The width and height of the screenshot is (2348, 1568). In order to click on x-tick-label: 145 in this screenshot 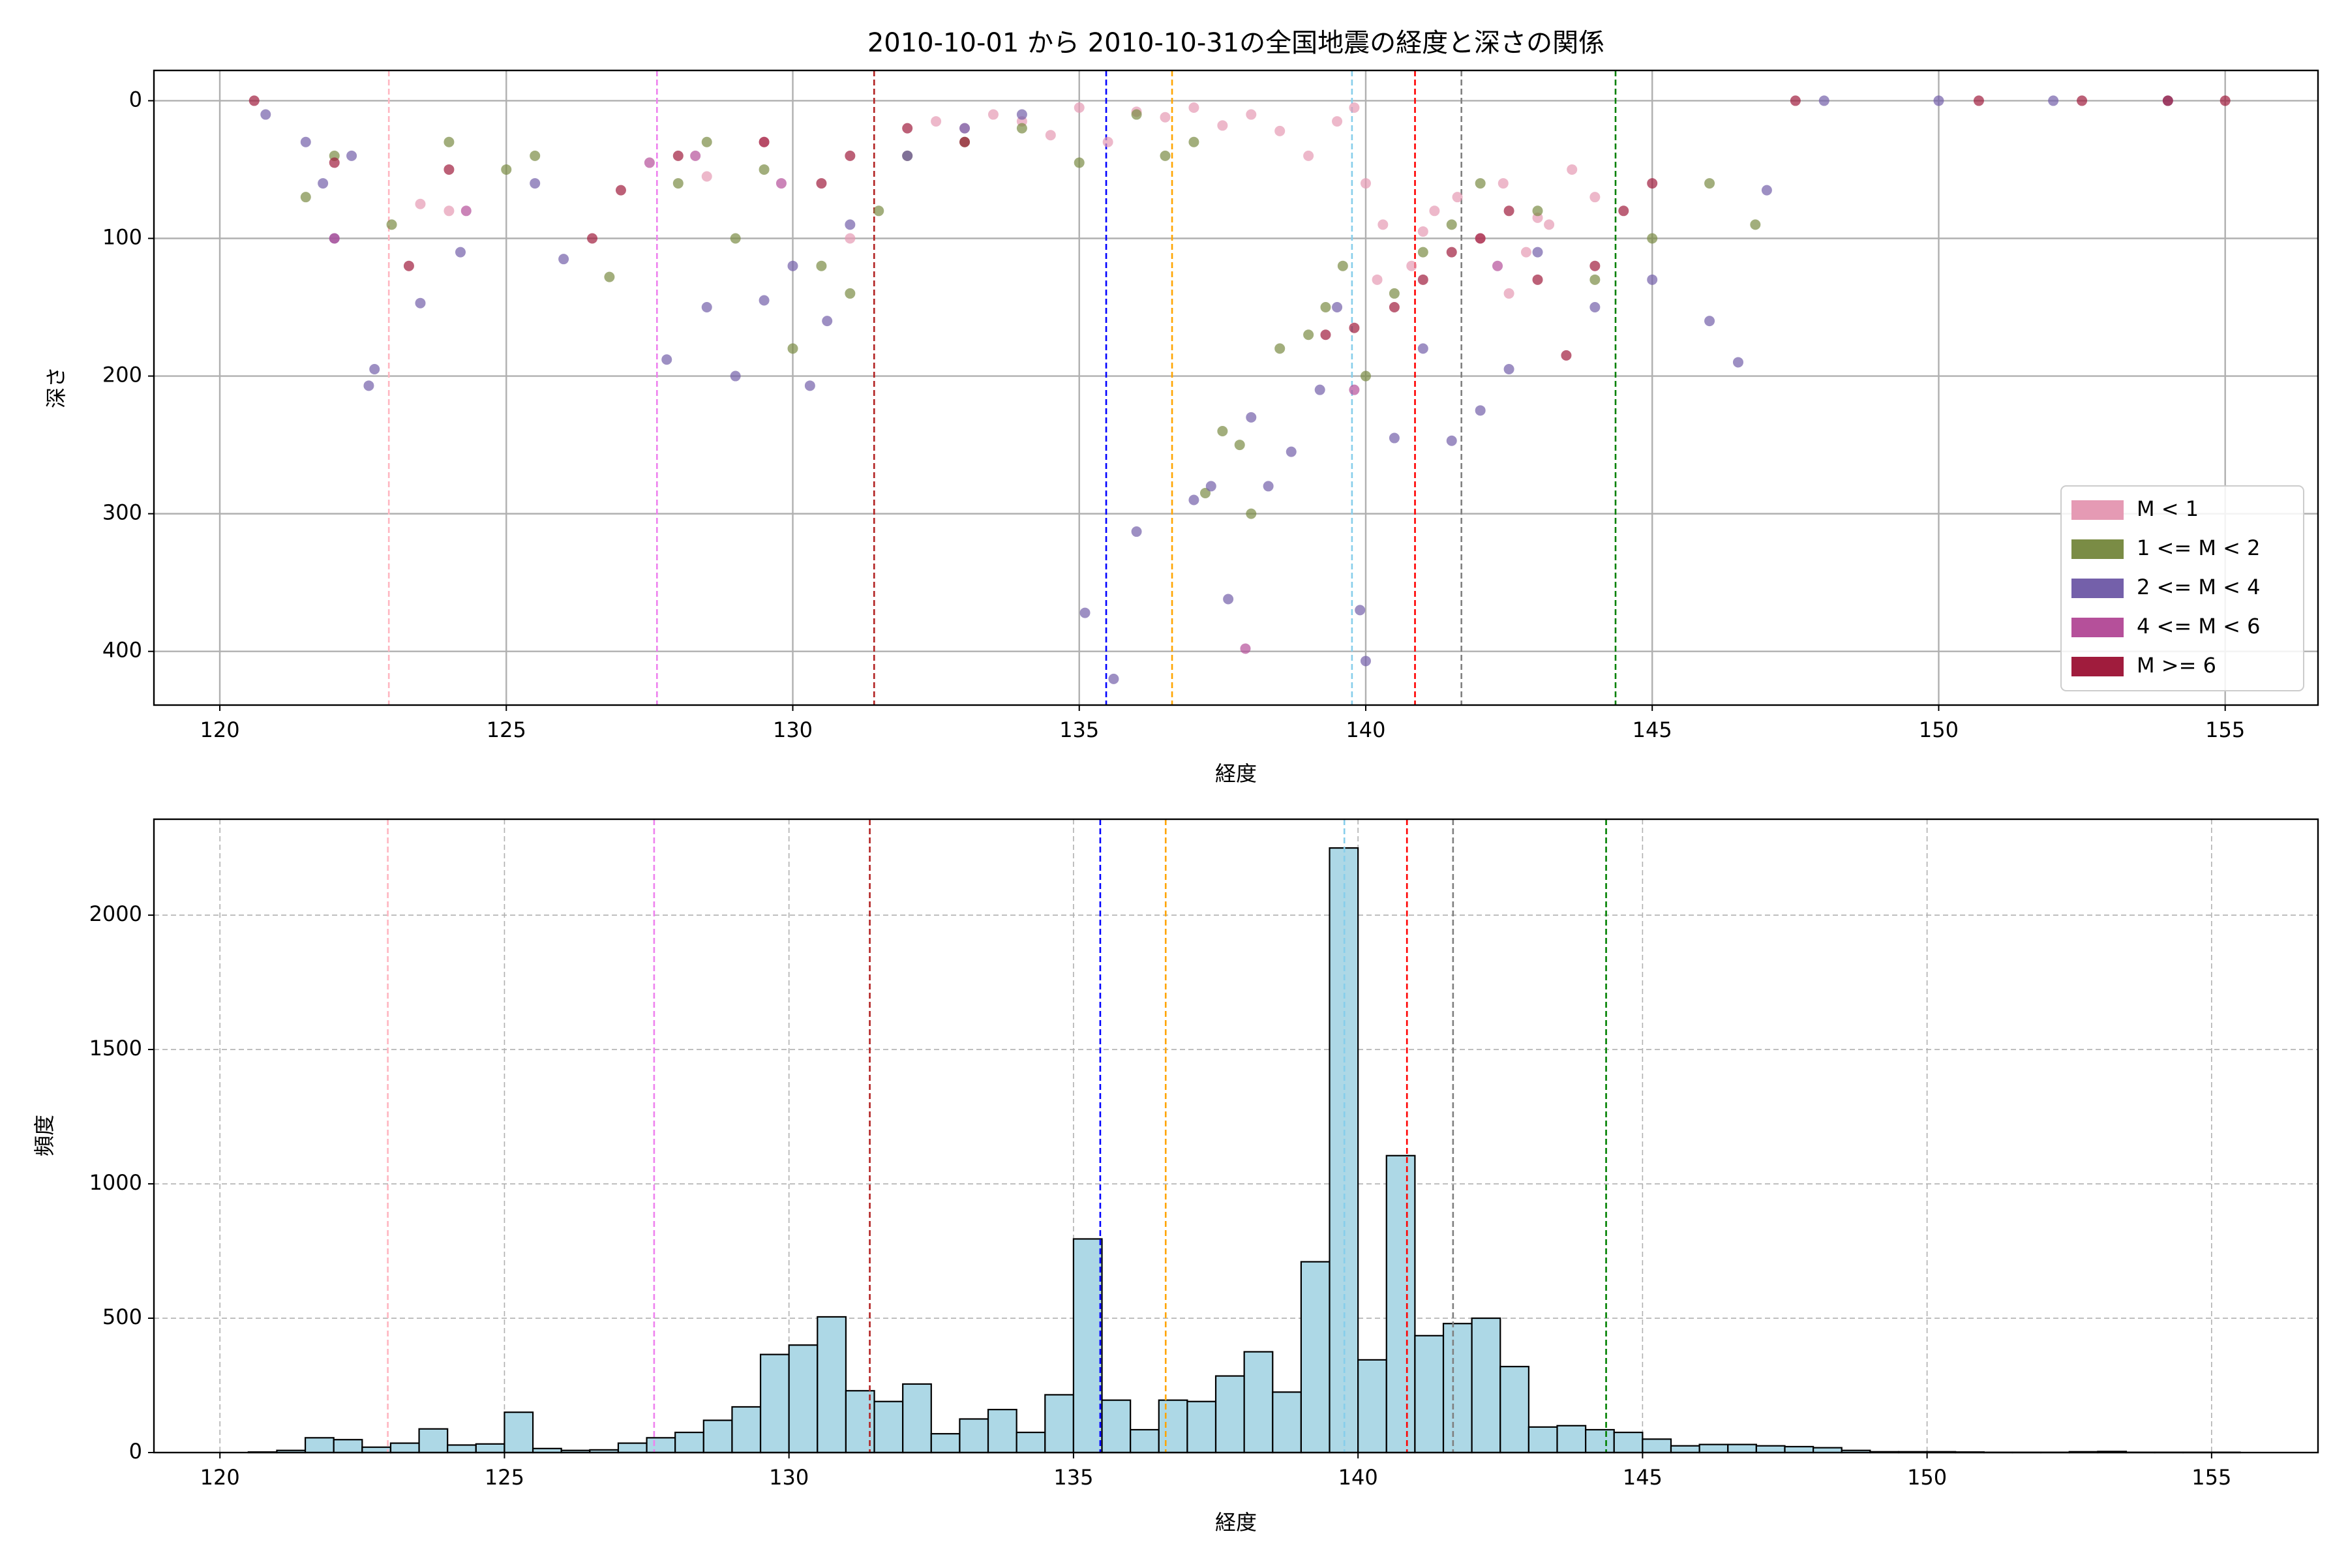, I will do `click(1643, 1477)`.